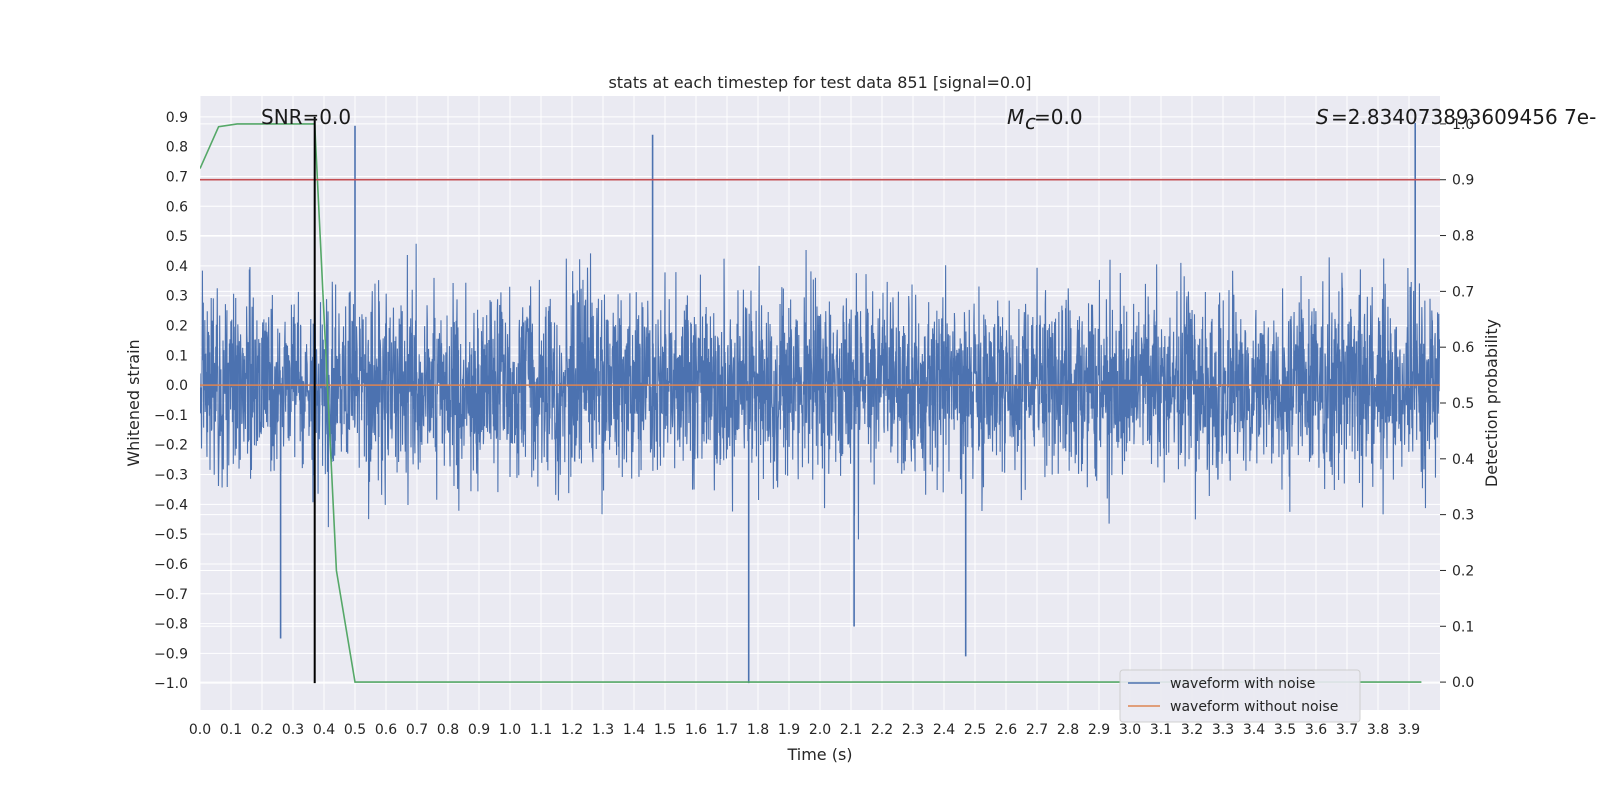 This screenshot has width=1600, height=800. What do you see at coordinates (177, 327) in the screenshot?
I see `y-tick-label: 0.2` at bounding box center [177, 327].